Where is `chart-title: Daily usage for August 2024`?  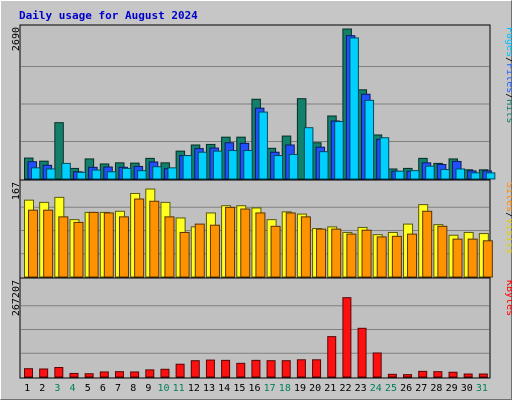
chart-title: Daily usage for August 2024 is located at coordinates (108, 15).